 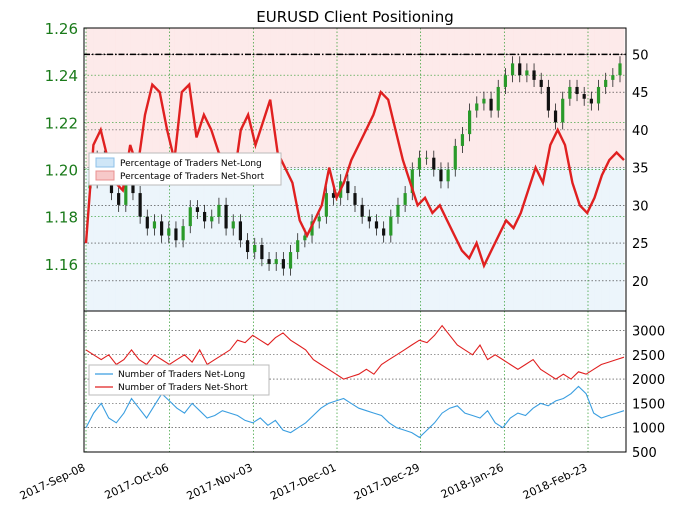 I want to click on right-axis-tick-label: 45, so click(x=640, y=93).